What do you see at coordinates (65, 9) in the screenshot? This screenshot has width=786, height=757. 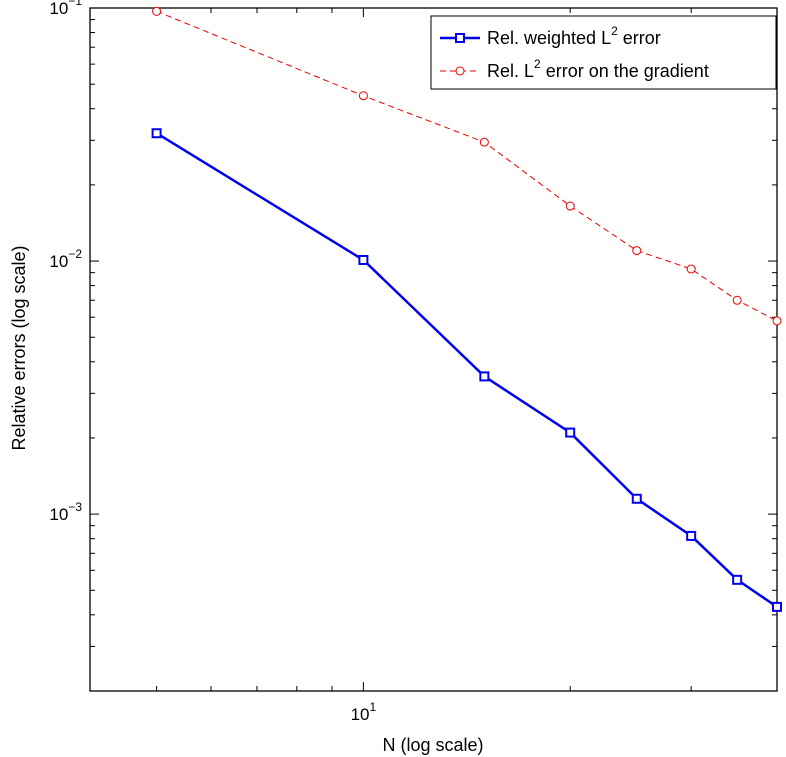 I see `y-tick-label: 10⁻¹` at bounding box center [65, 9].